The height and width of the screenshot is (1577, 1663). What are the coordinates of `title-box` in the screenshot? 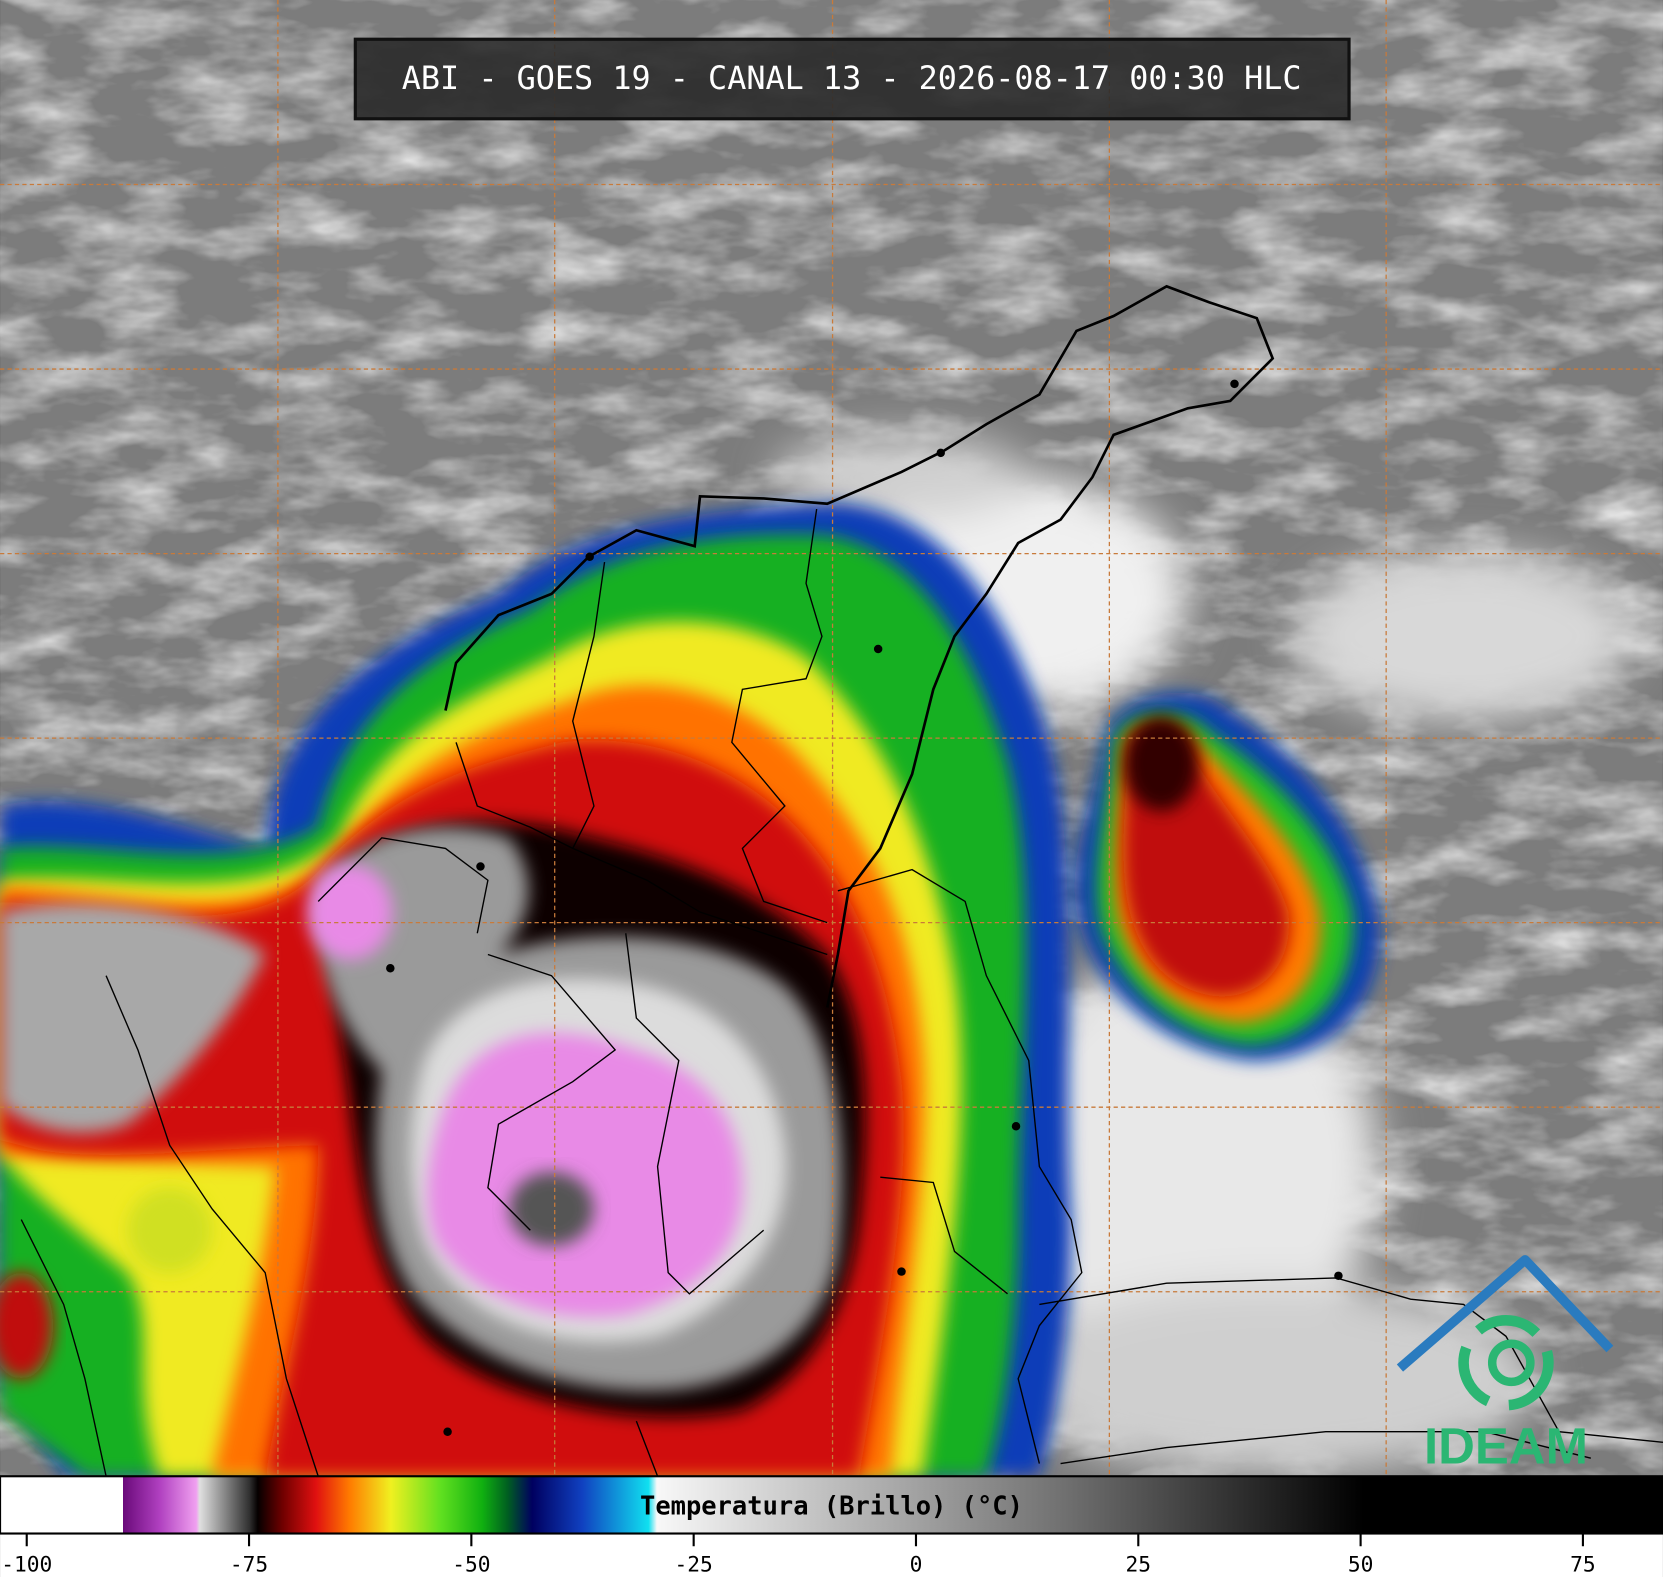 It's located at (852, 79).